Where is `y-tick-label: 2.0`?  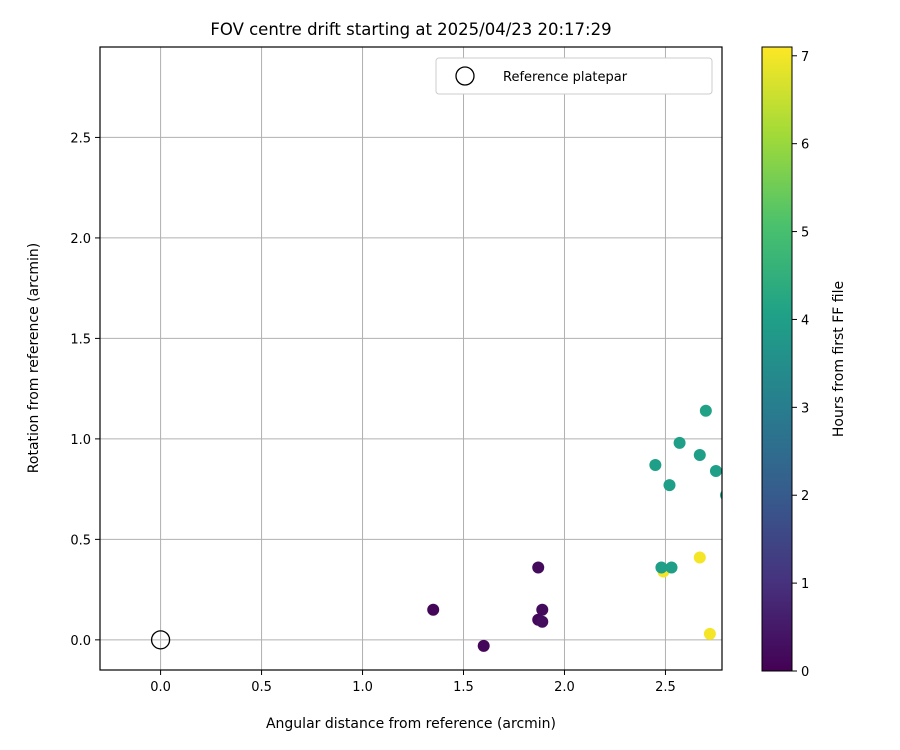
y-tick-label: 2.0 is located at coordinates (80, 239).